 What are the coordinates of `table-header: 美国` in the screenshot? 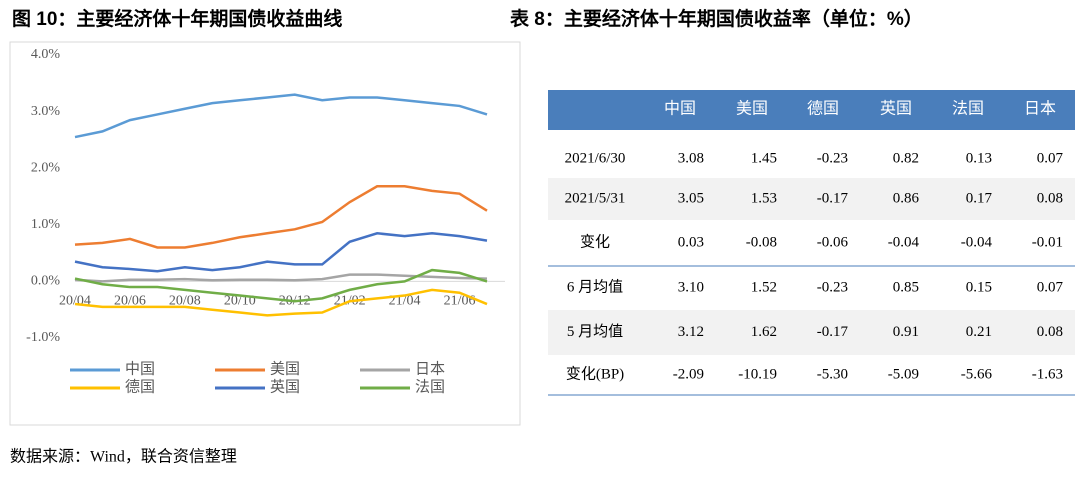 It's located at (752, 109).